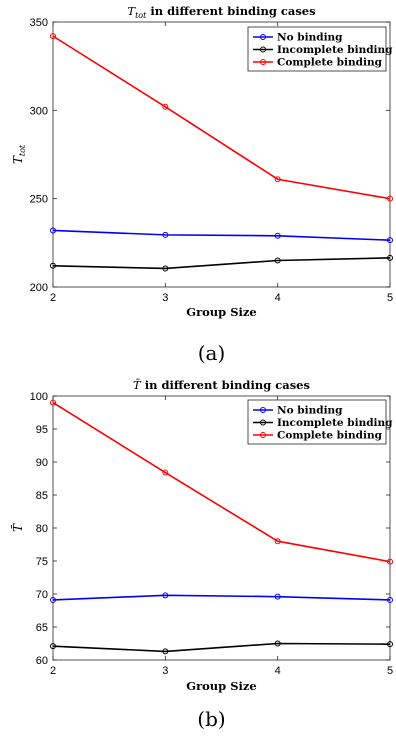 Image resolution: width=396 pixels, height=736 pixels. What do you see at coordinates (53, 298) in the screenshot?
I see `chart-a-xtick-label: 2` at bounding box center [53, 298].